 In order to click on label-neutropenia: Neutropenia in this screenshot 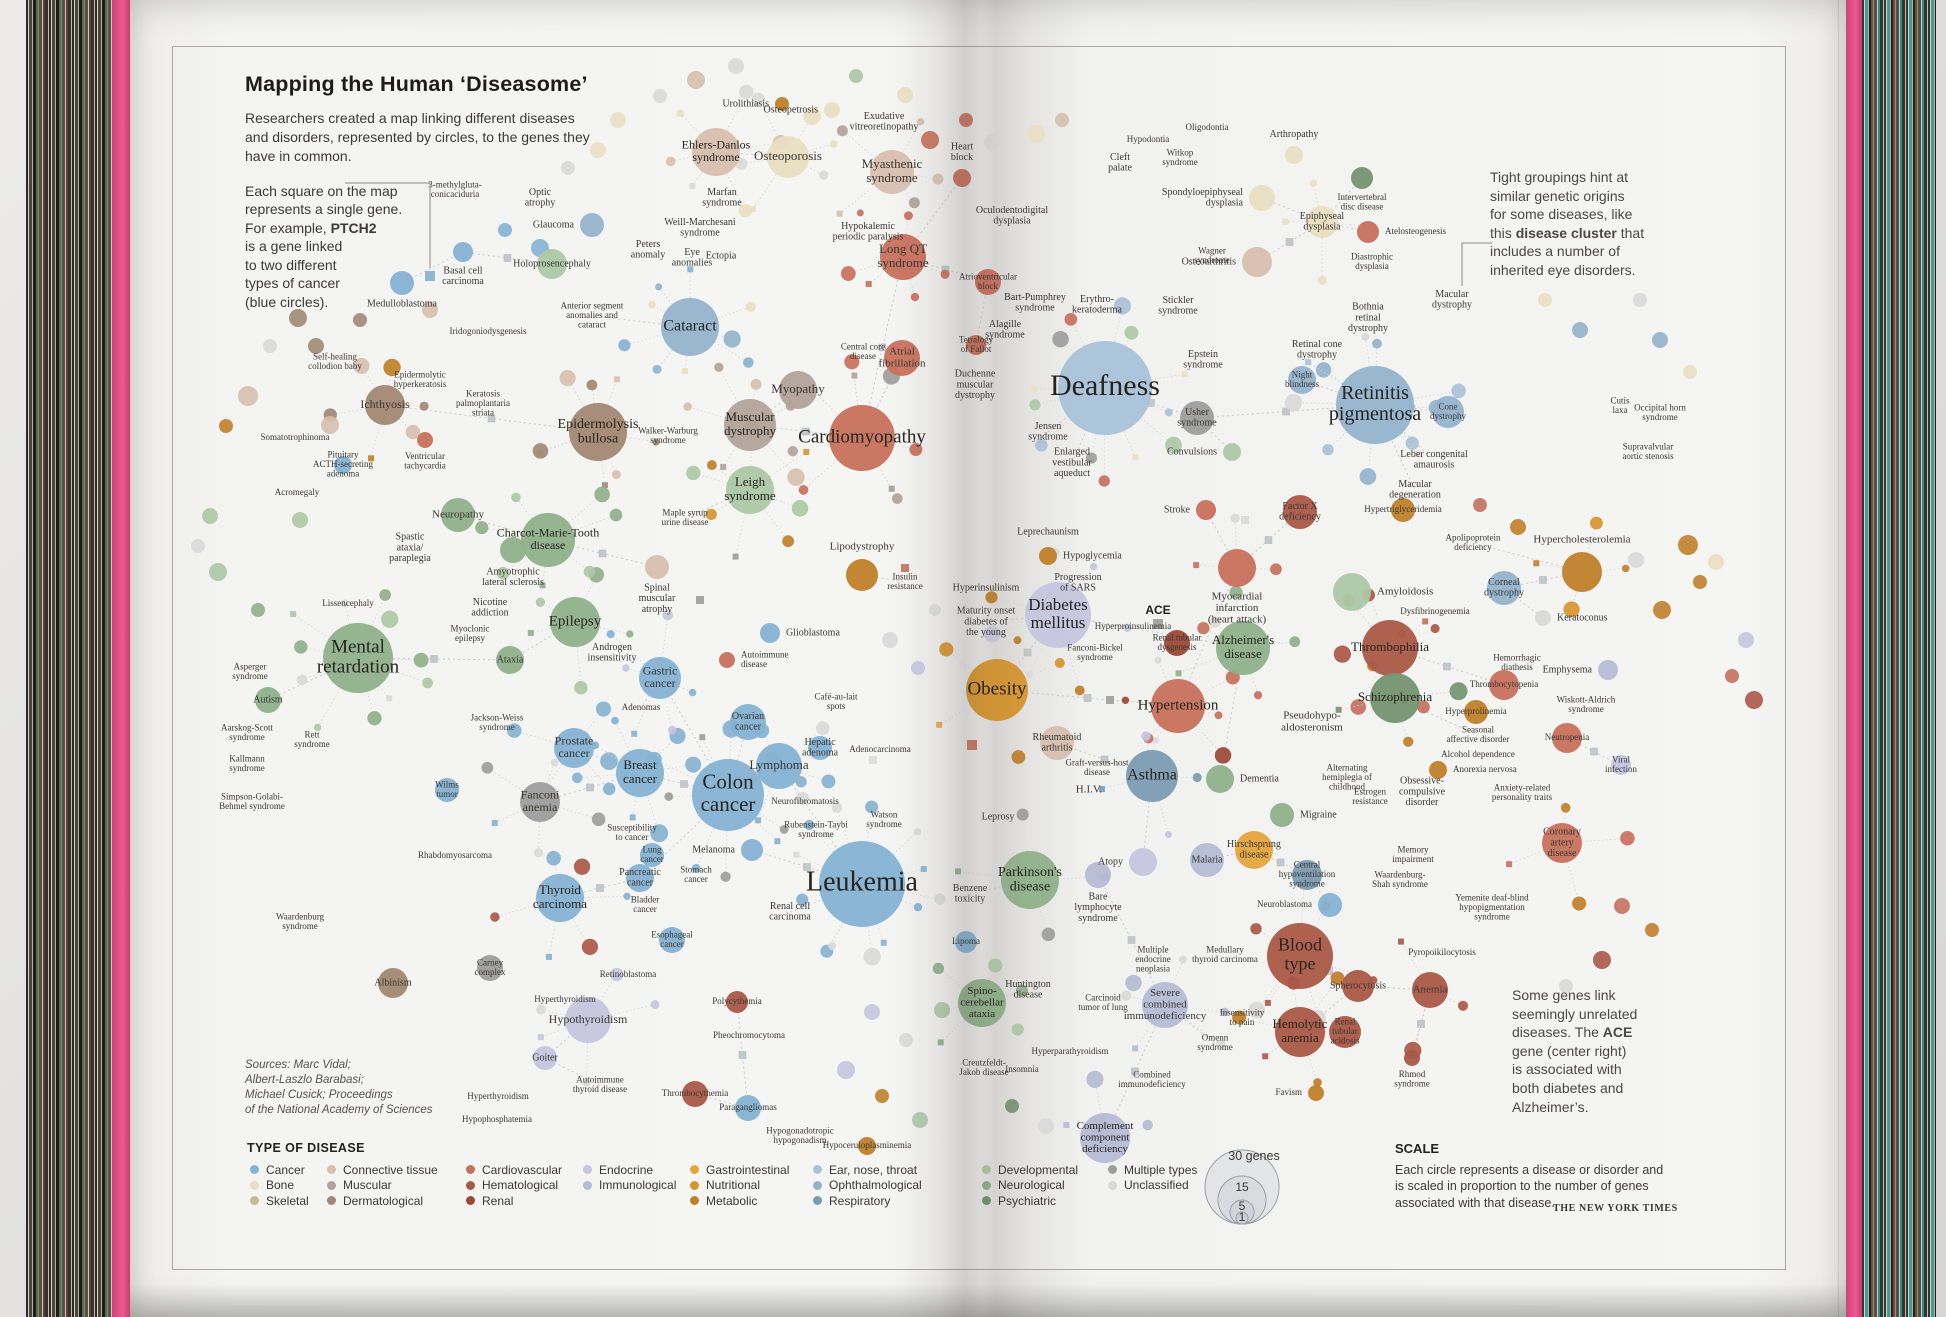, I will do `click(1567, 737)`.